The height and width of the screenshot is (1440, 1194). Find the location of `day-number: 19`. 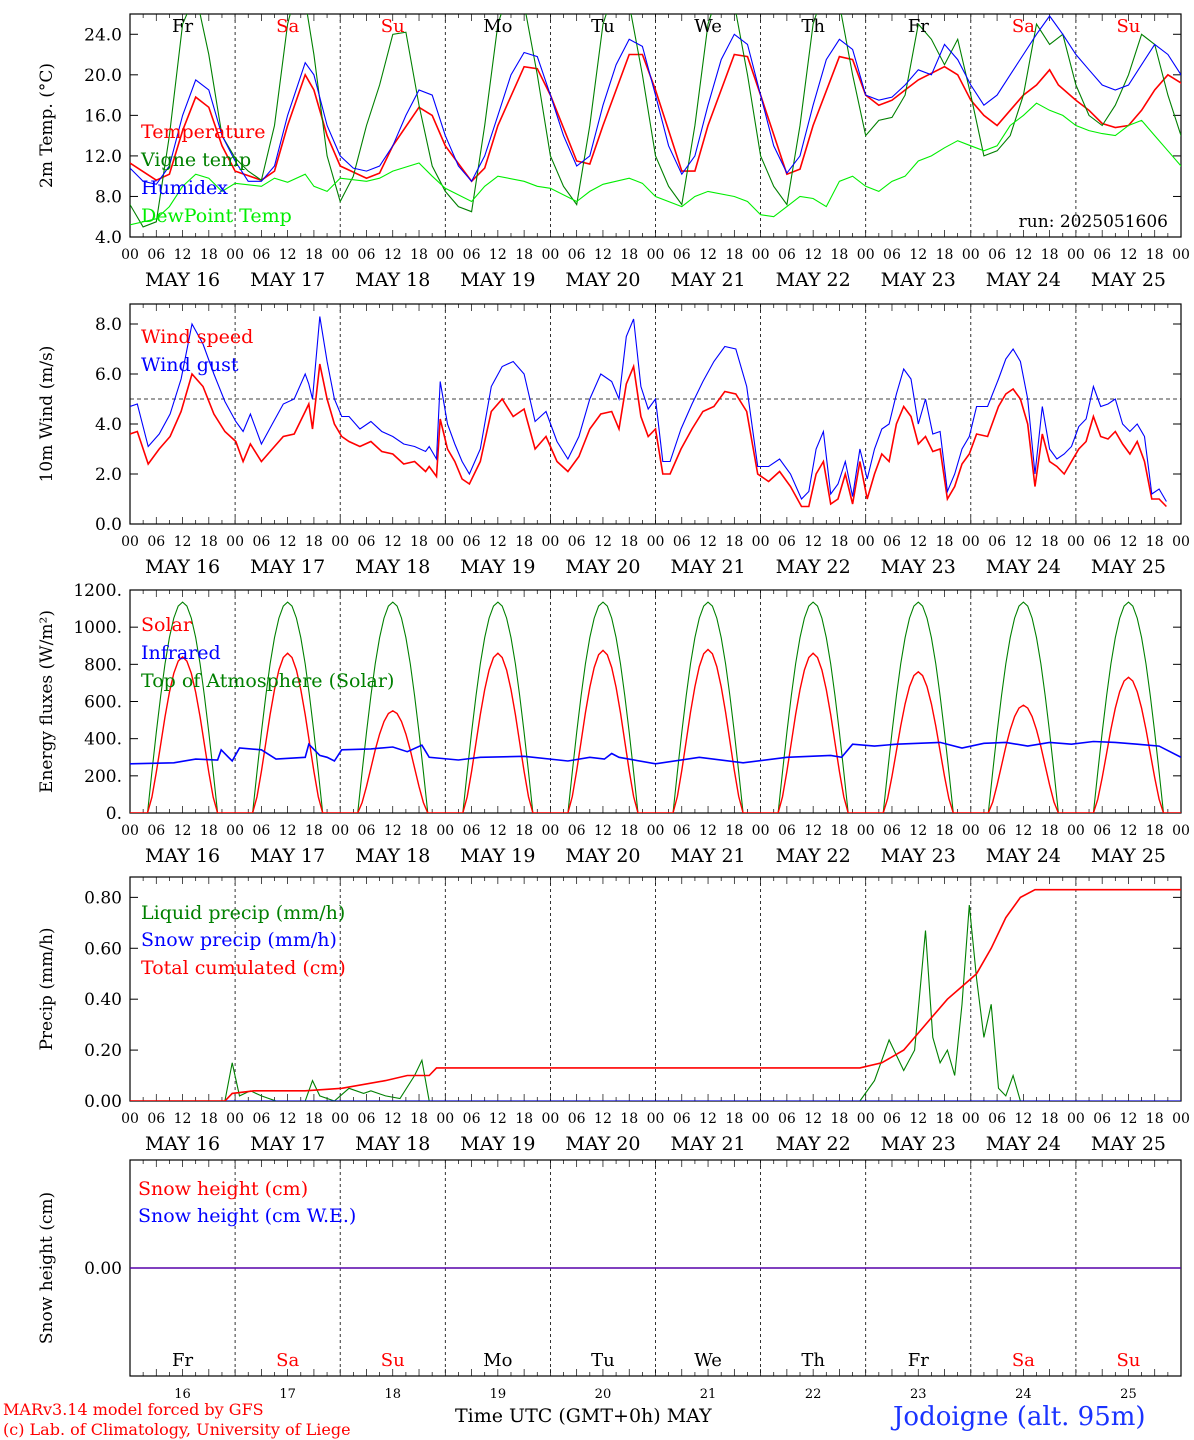

day-number: 19 is located at coordinates (498, 1394).